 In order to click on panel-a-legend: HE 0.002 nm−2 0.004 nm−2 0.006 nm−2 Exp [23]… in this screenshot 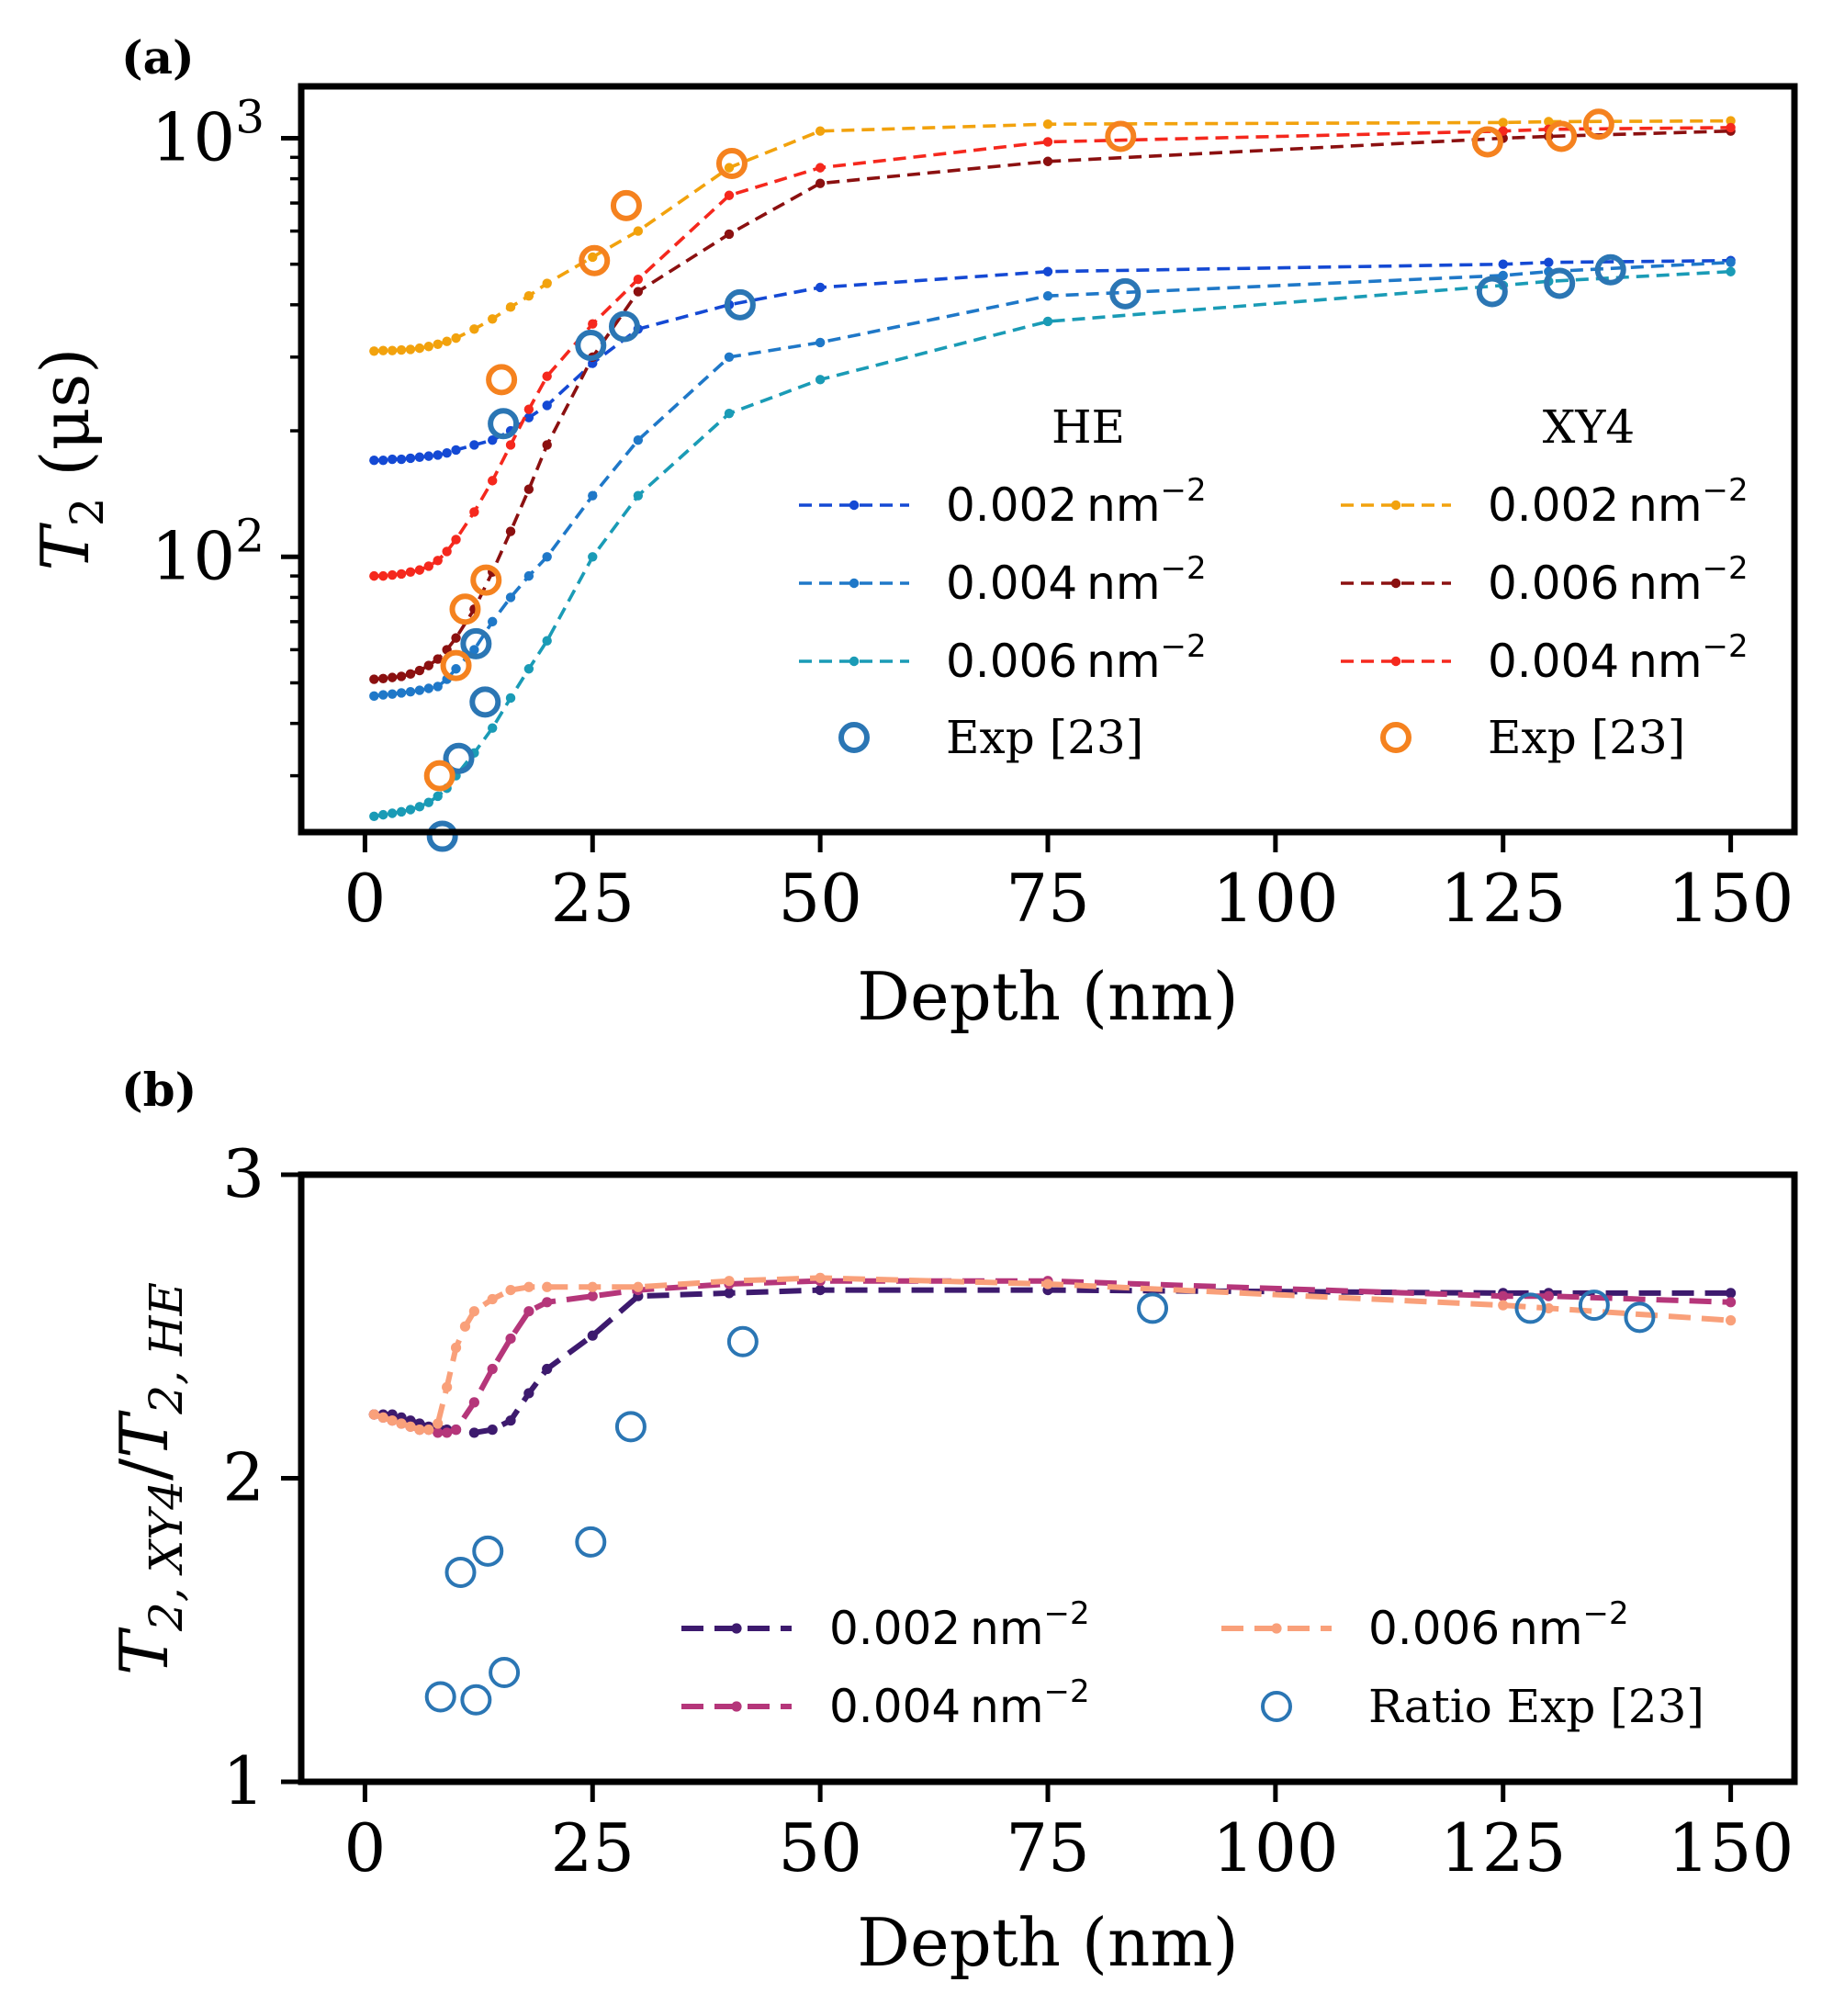, I will do `click(1274, 582)`.